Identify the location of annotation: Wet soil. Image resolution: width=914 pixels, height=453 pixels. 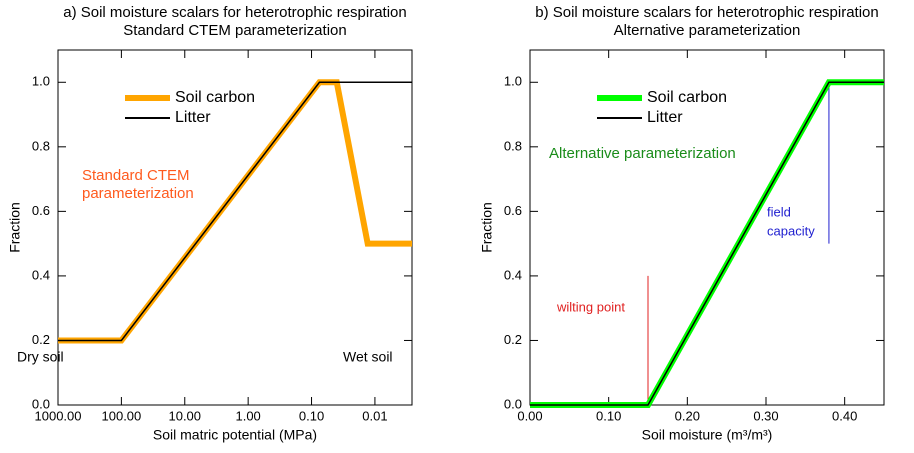
(368, 357).